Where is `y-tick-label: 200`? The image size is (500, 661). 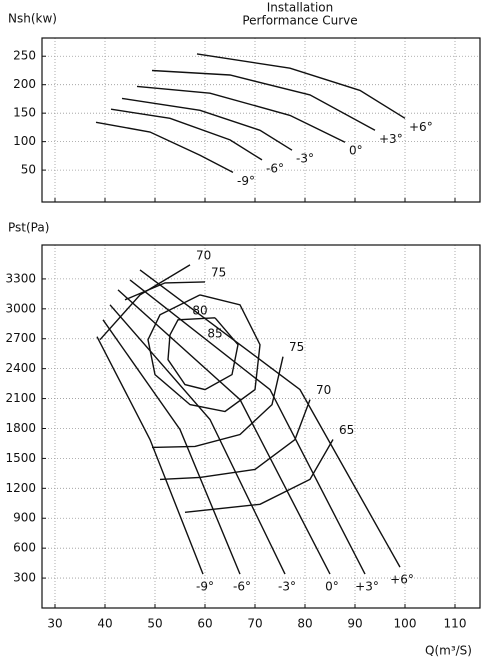 y-tick-label: 200 is located at coordinates (24, 84).